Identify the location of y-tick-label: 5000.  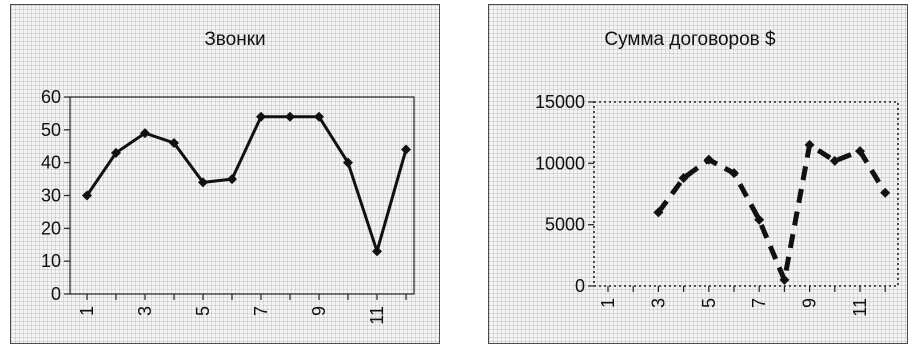
(565, 225).